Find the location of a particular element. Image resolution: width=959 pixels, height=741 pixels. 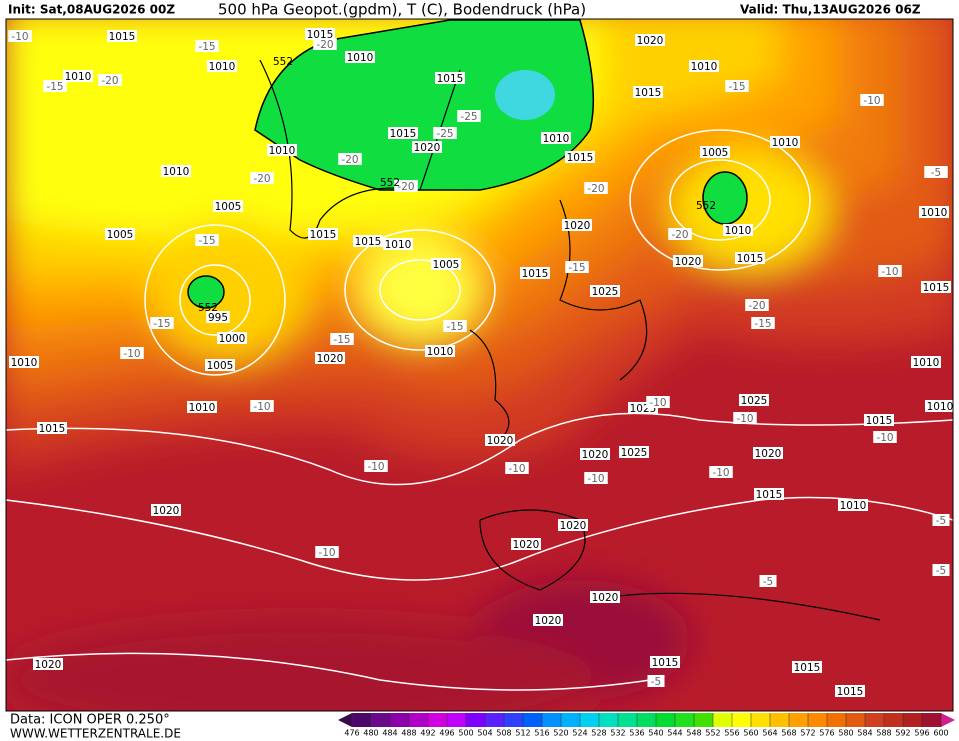

colorbar-tick-label: 480 is located at coordinates (370, 733).